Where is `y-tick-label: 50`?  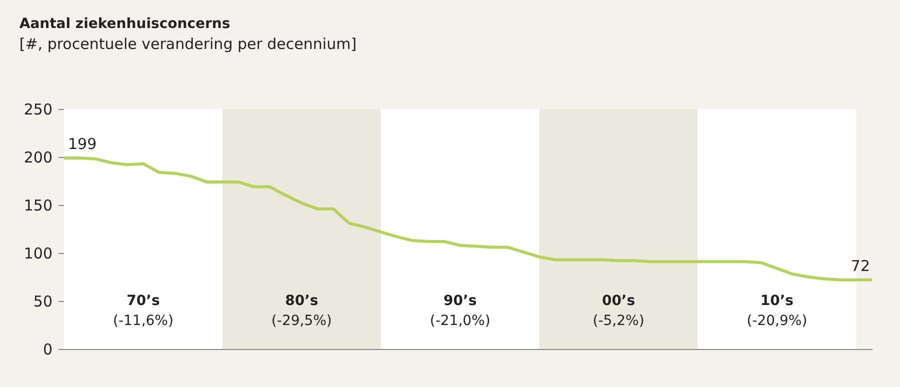
y-tick-label: 50 is located at coordinates (42, 301).